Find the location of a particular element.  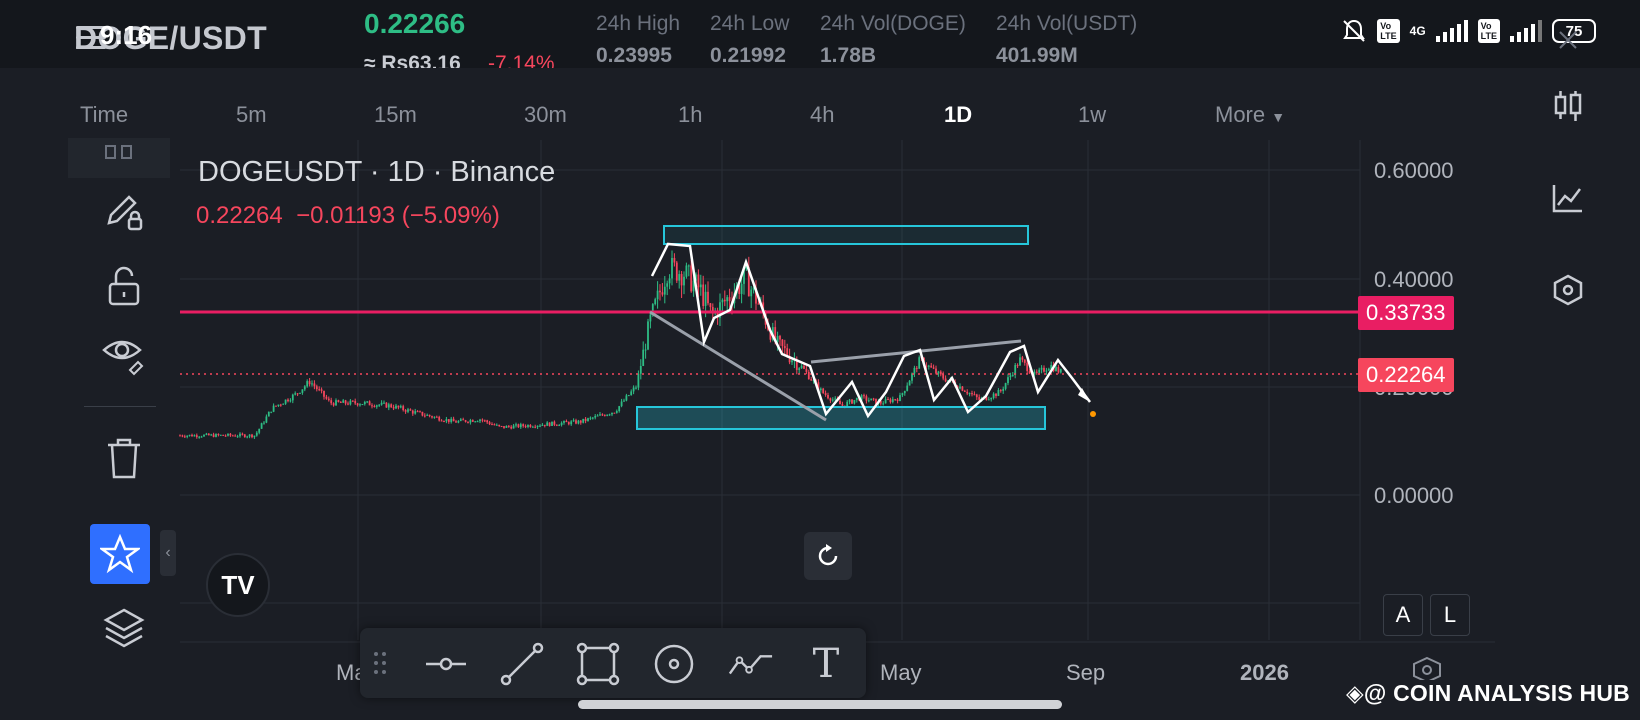

rectangle-icon is located at coordinates (598, 664).